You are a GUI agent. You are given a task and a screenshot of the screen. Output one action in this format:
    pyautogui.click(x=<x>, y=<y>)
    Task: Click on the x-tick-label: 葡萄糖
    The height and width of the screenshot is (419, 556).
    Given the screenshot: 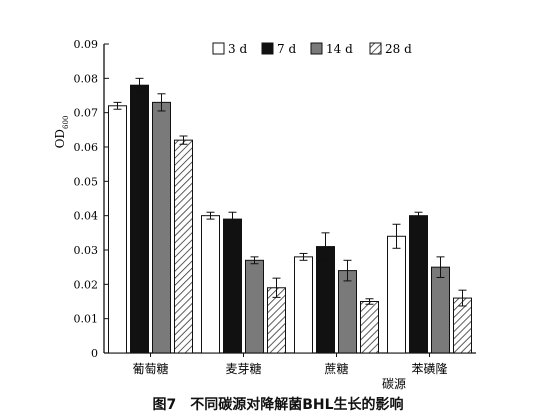 What is the action you would take?
    pyautogui.click(x=150, y=368)
    